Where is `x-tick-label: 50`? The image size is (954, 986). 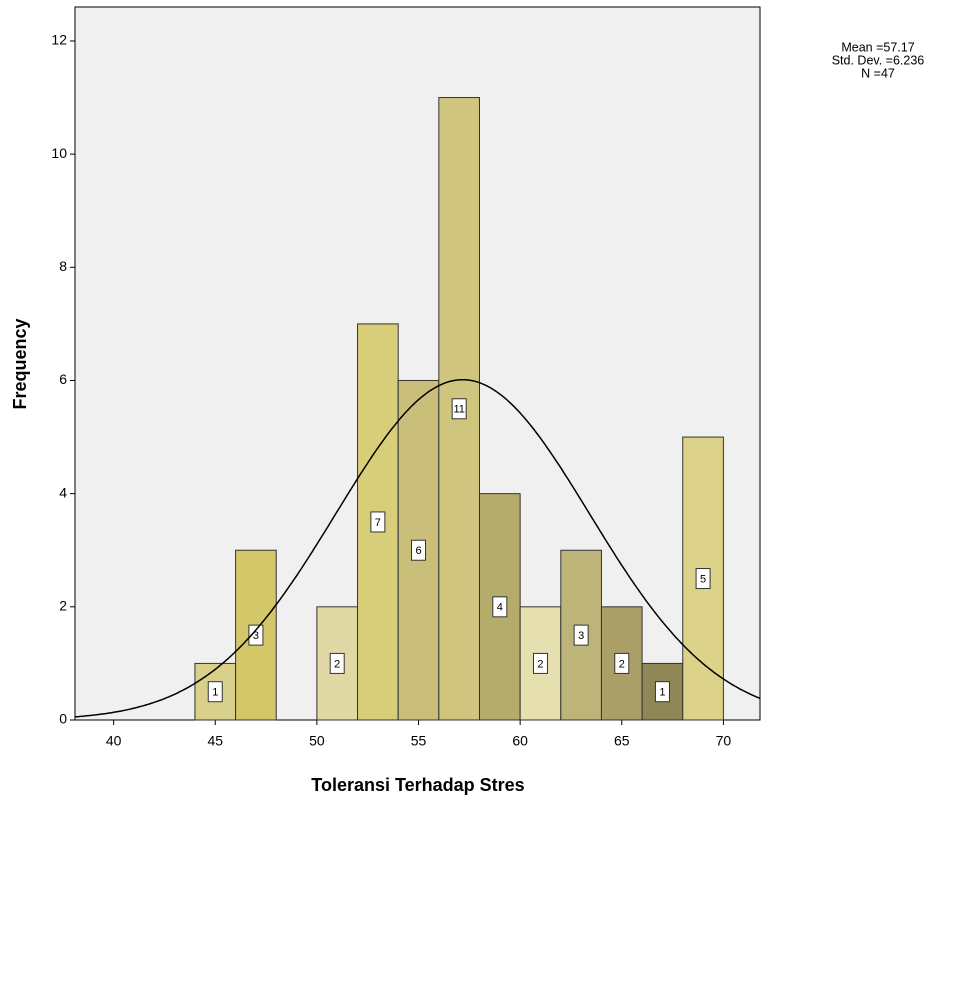 x-tick-label: 50 is located at coordinates (317, 741).